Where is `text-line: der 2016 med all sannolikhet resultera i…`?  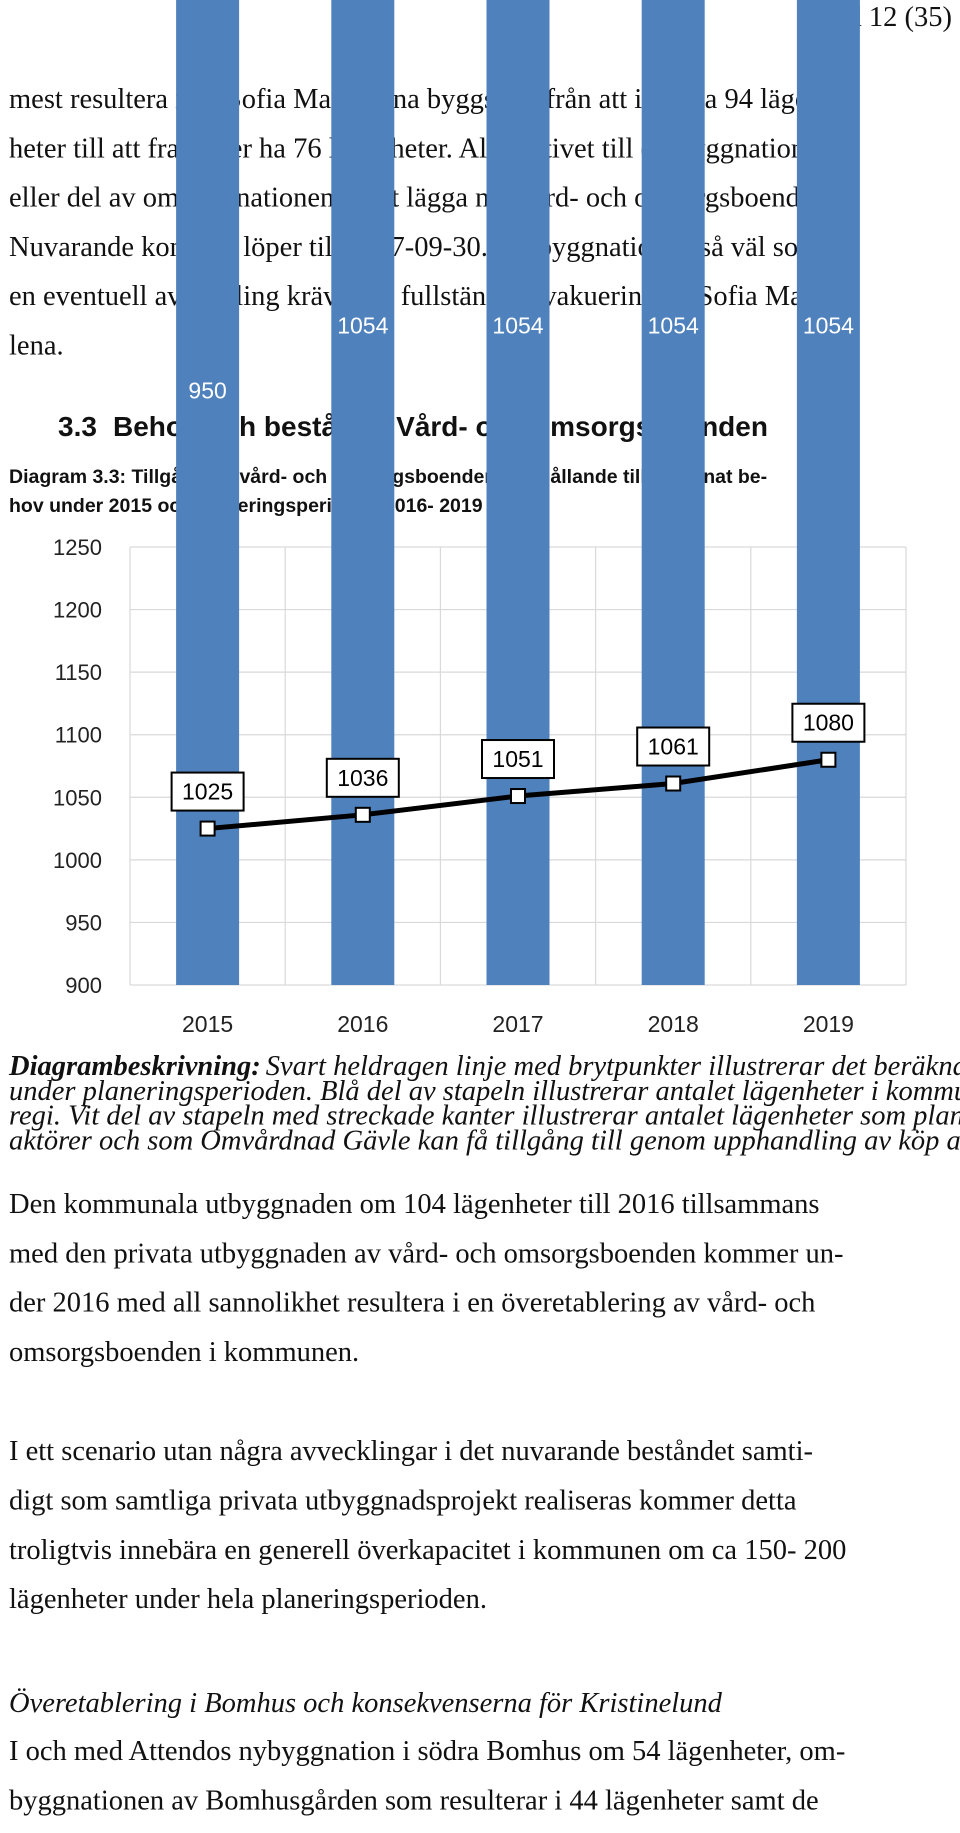
text-line: der 2016 med all sannolikhet resultera i… is located at coordinates (412, 1303).